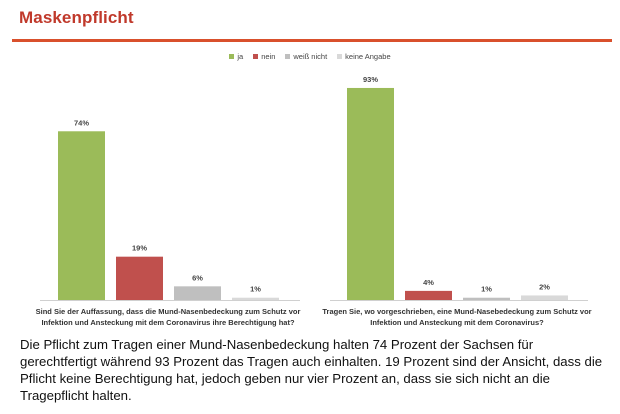  I want to click on legend-label-ja: ja, so click(240, 56).